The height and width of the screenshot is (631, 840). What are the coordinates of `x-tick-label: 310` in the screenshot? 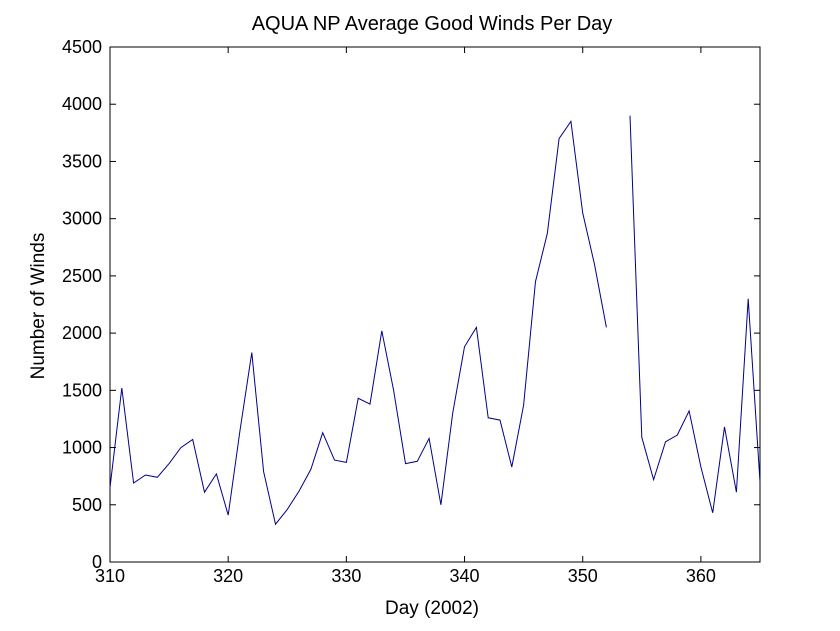 It's located at (110, 576).